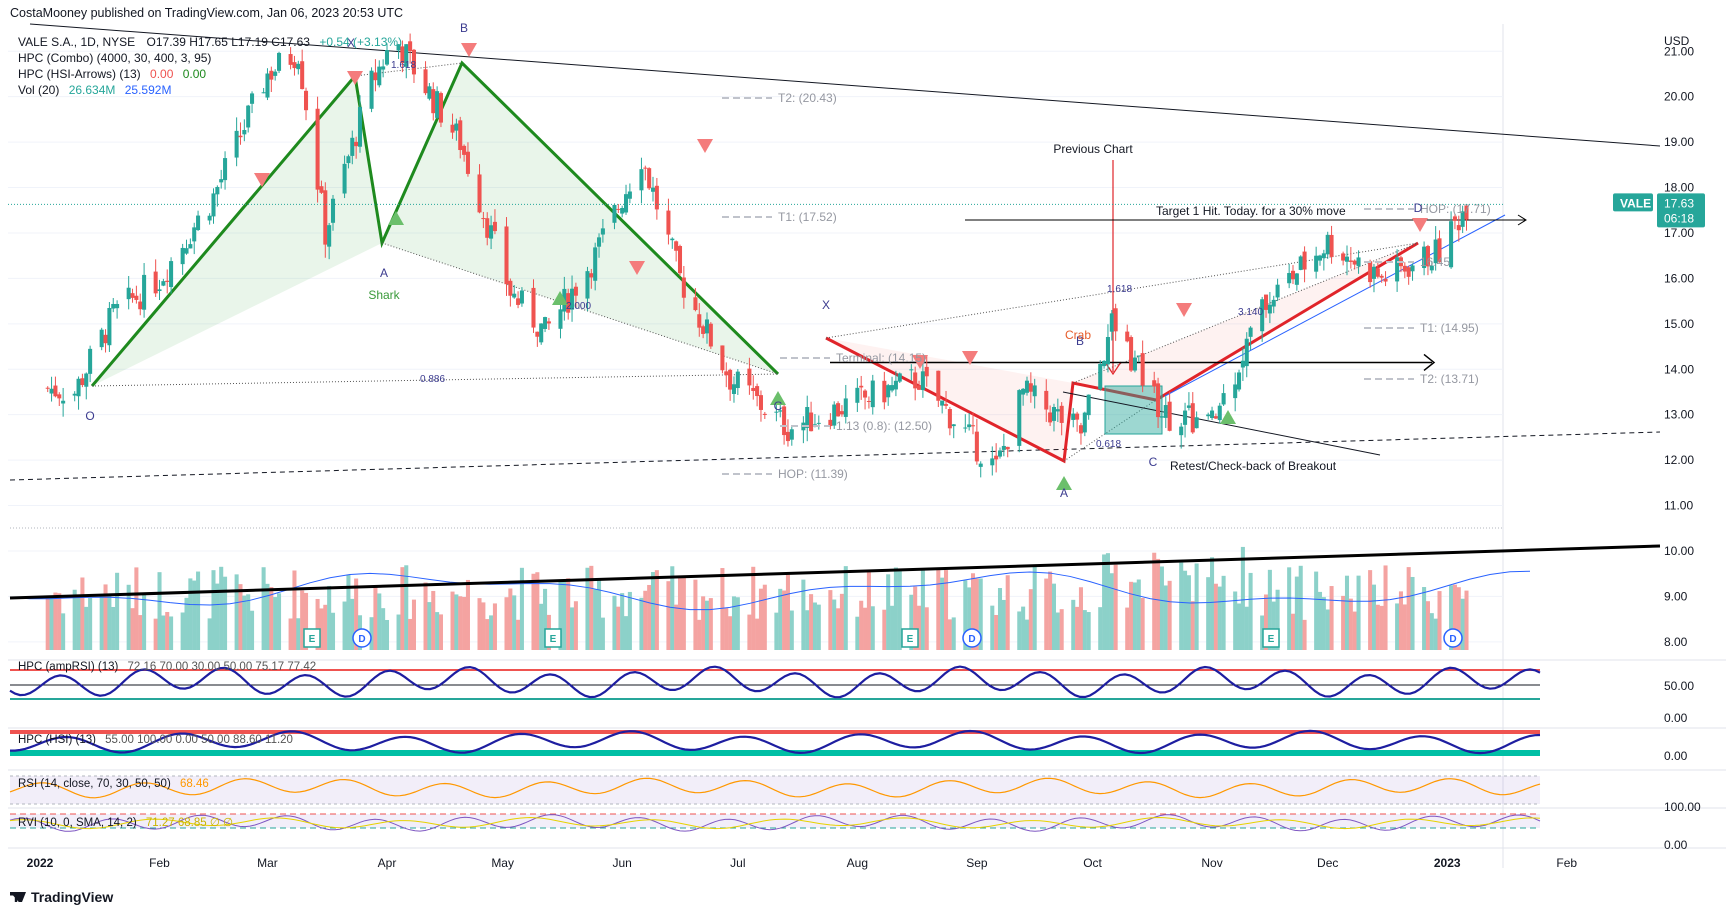 The image size is (1726, 911). Describe the element at coordinates (1108, 444) in the screenshot. I see `ratio-label: 0.618` at that location.